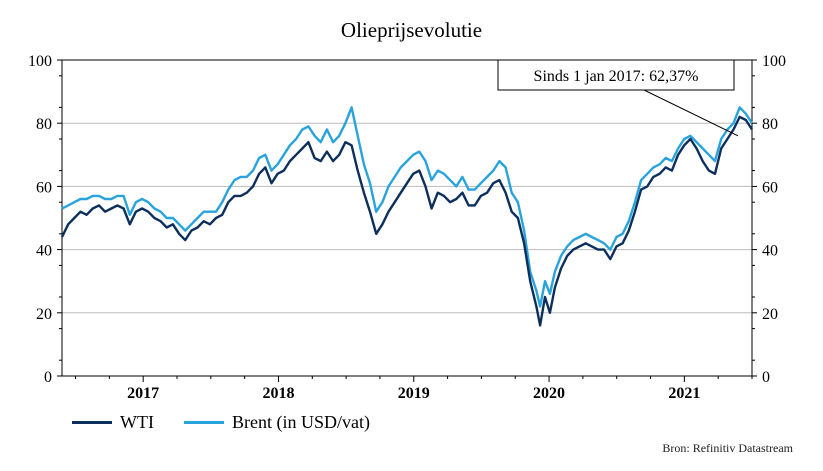 This screenshot has width=823, height=471. I want to click on y-tick-left-80: 80, so click(44, 124).